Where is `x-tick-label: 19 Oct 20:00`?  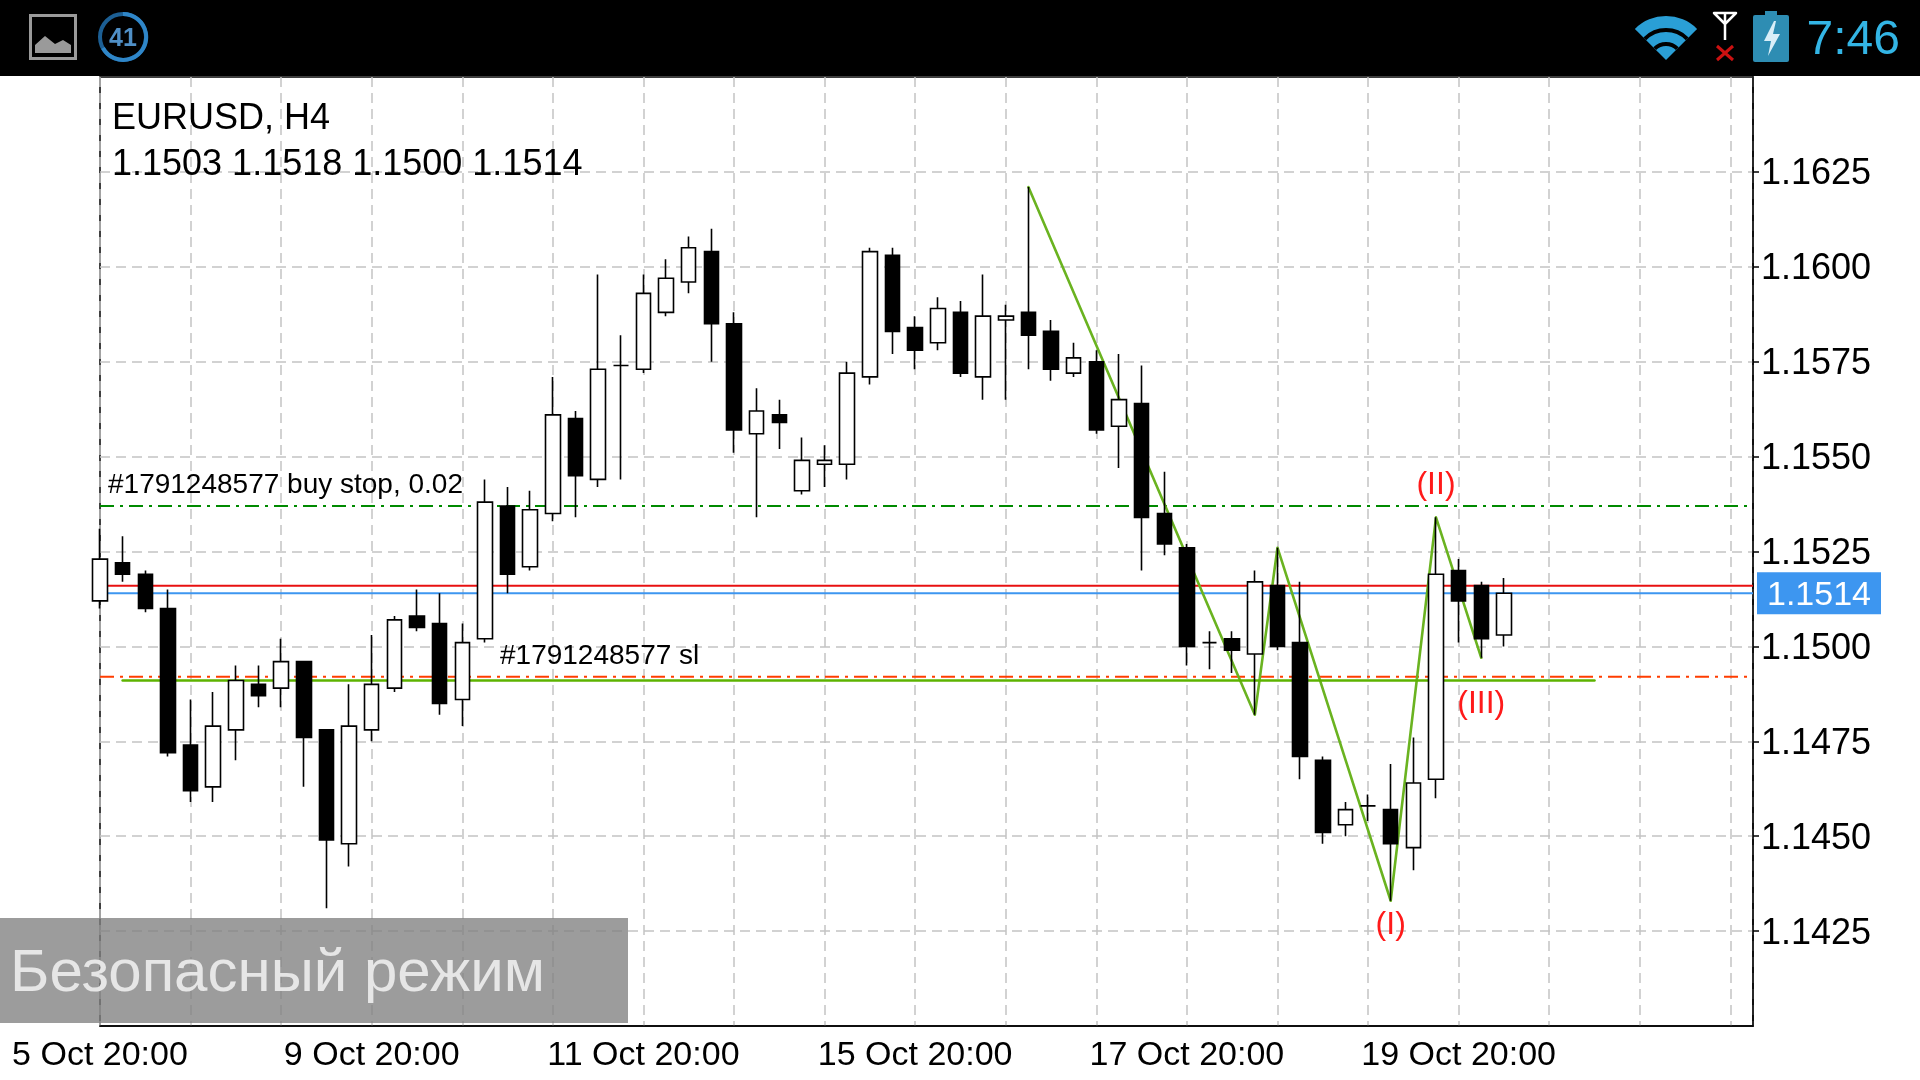 x-tick-label: 19 Oct 20:00 is located at coordinates (1458, 1053).